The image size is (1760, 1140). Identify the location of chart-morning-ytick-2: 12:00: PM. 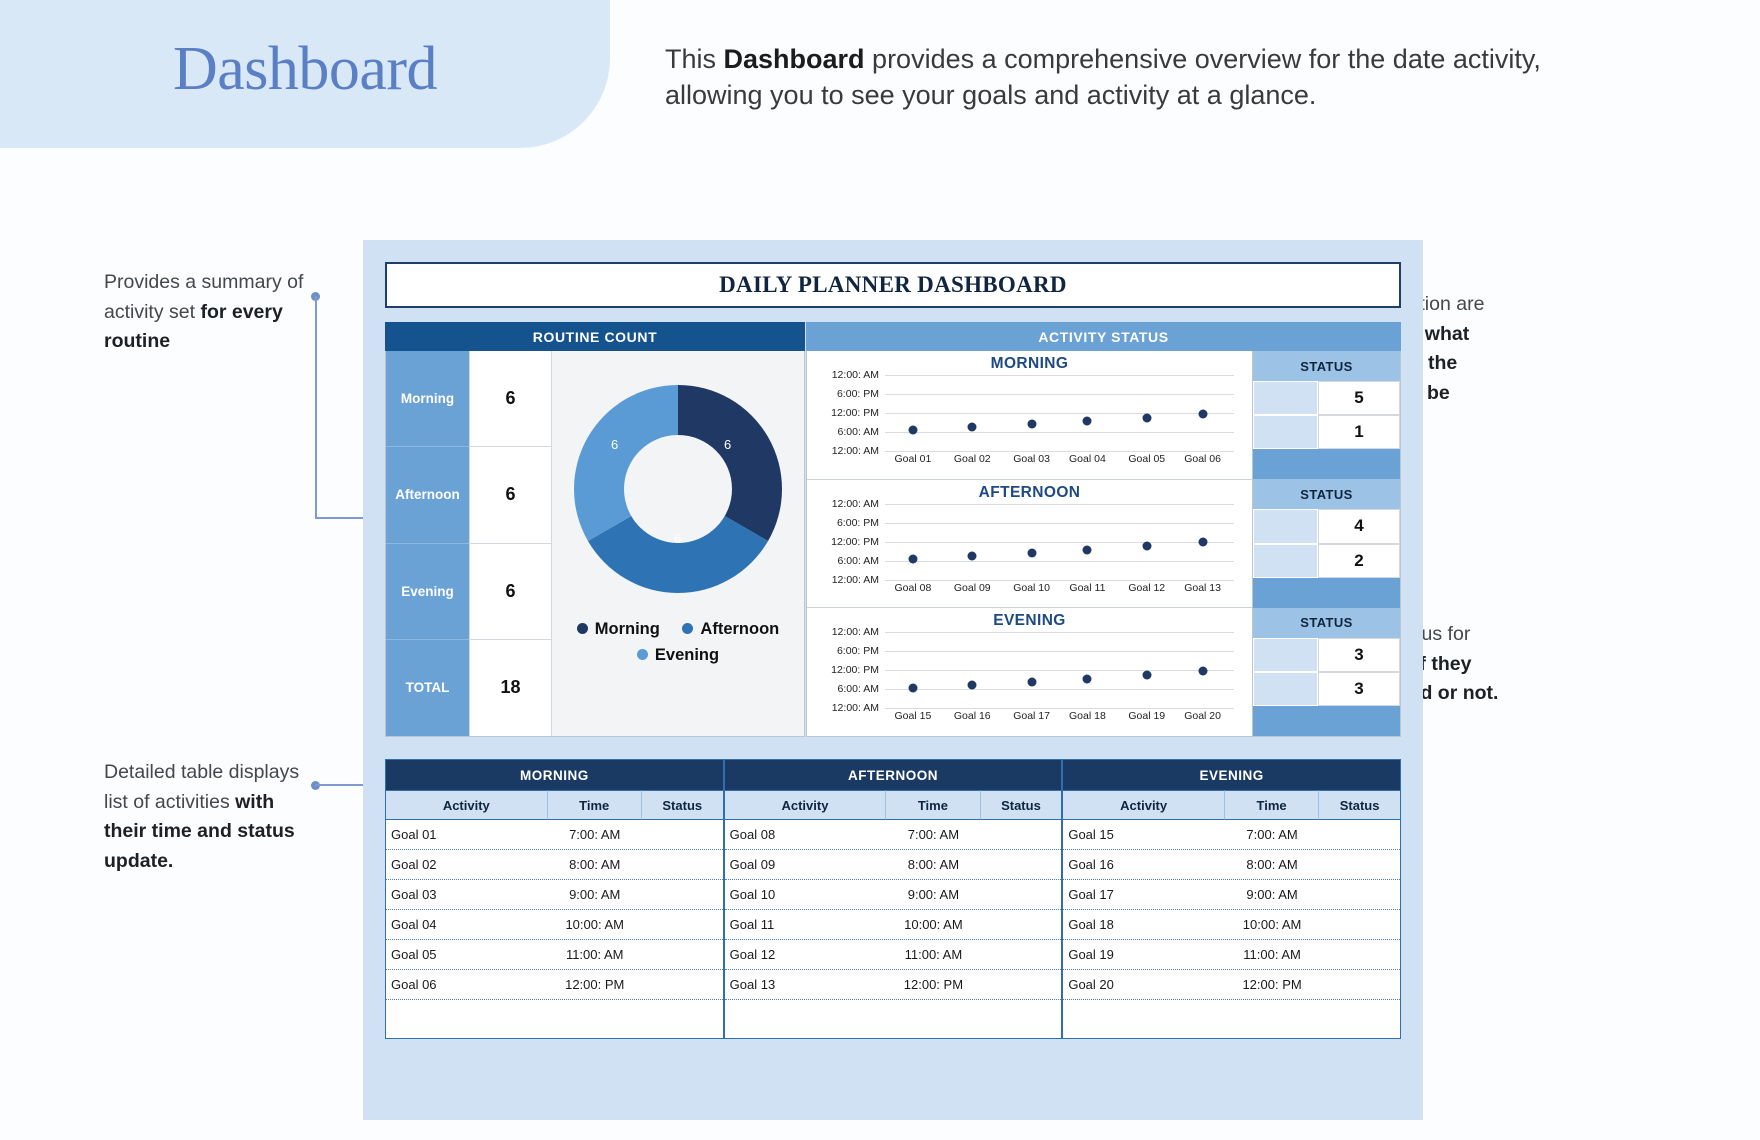
(855, 413).